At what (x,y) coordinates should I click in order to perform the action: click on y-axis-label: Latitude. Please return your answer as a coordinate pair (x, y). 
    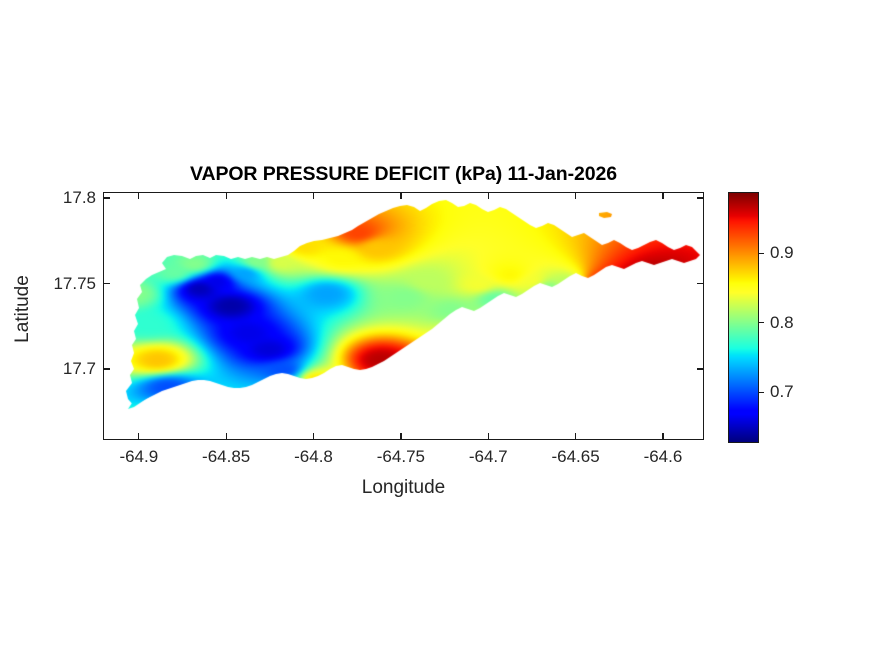
    Looking at the image, I should click on (22, 309).